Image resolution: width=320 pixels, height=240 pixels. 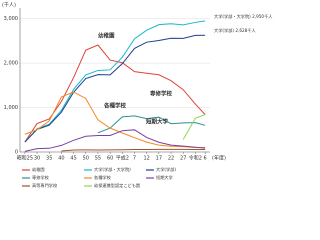 What do you see at coordinates (11, 19) in the screenshot?
I see `y-tick-label: 3,000` at bounding box center [11, 19].